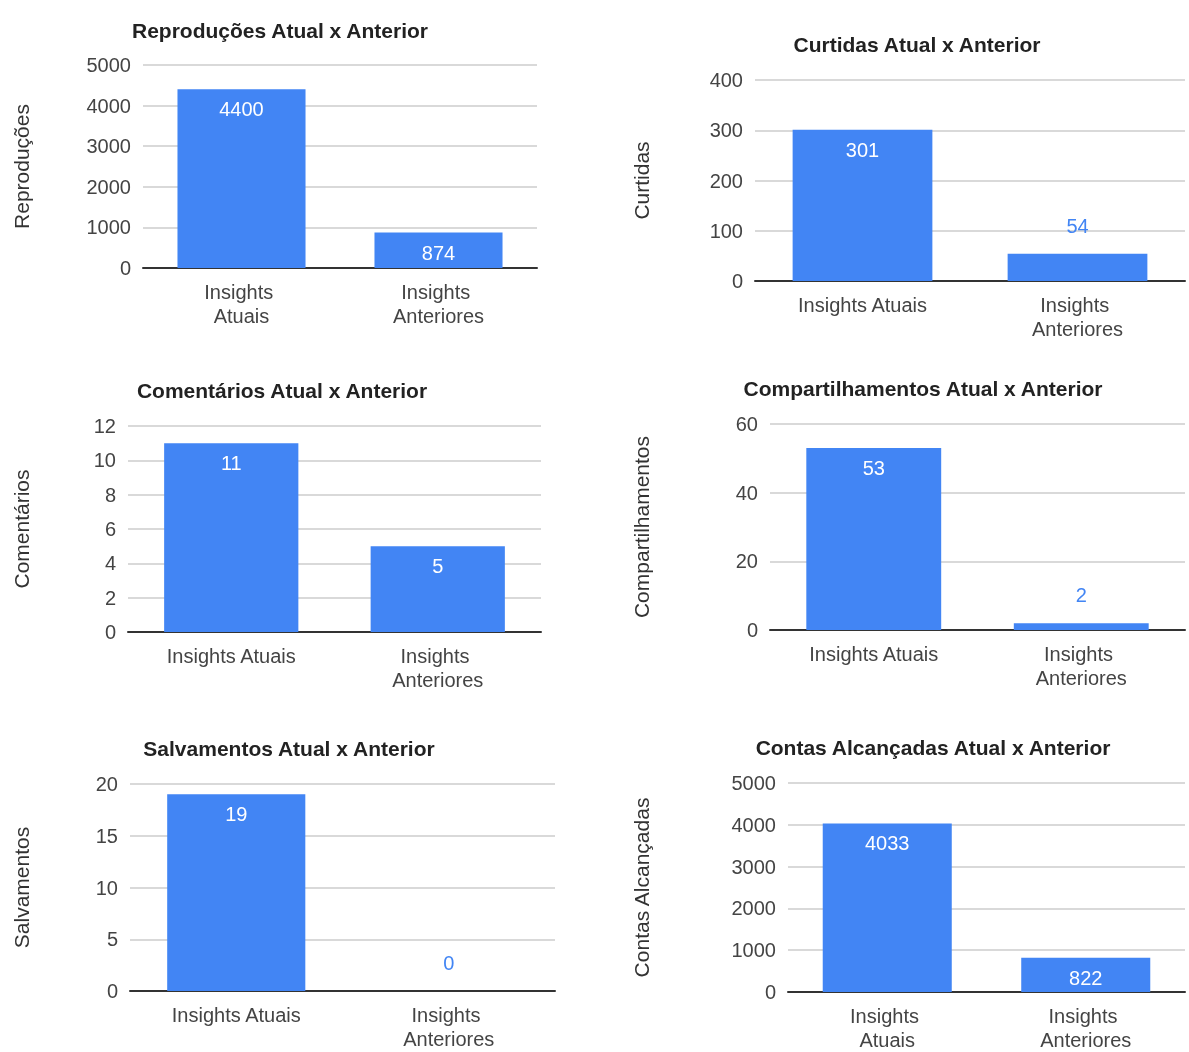  Describe the element at coordinates (110, 563) in the screenshot. I see `y-tick-label: 4` at that location.